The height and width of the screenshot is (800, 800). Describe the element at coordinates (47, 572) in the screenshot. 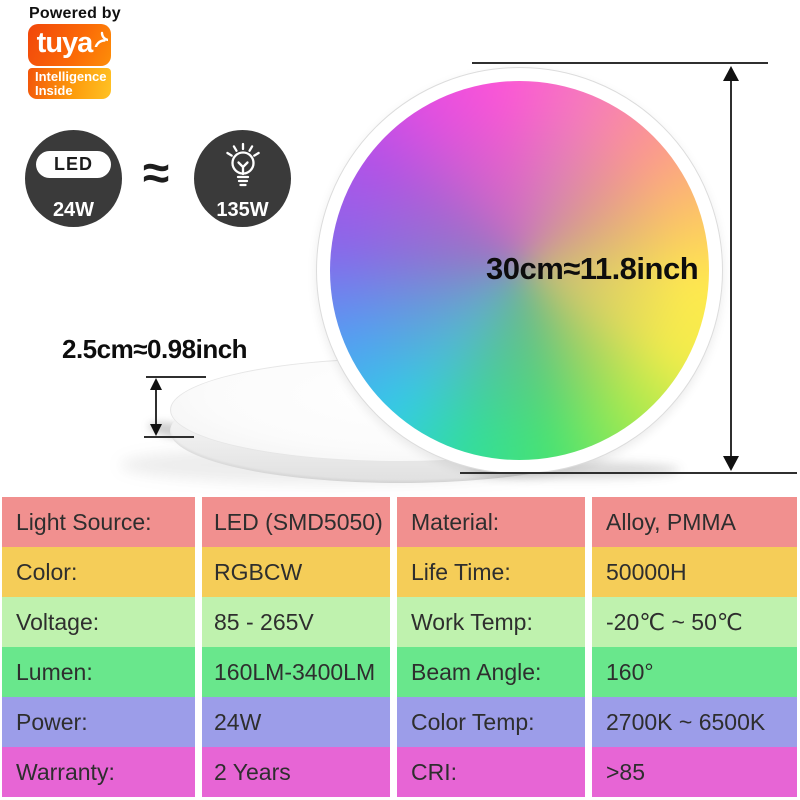

I see `spec-label: Color:` at that location.